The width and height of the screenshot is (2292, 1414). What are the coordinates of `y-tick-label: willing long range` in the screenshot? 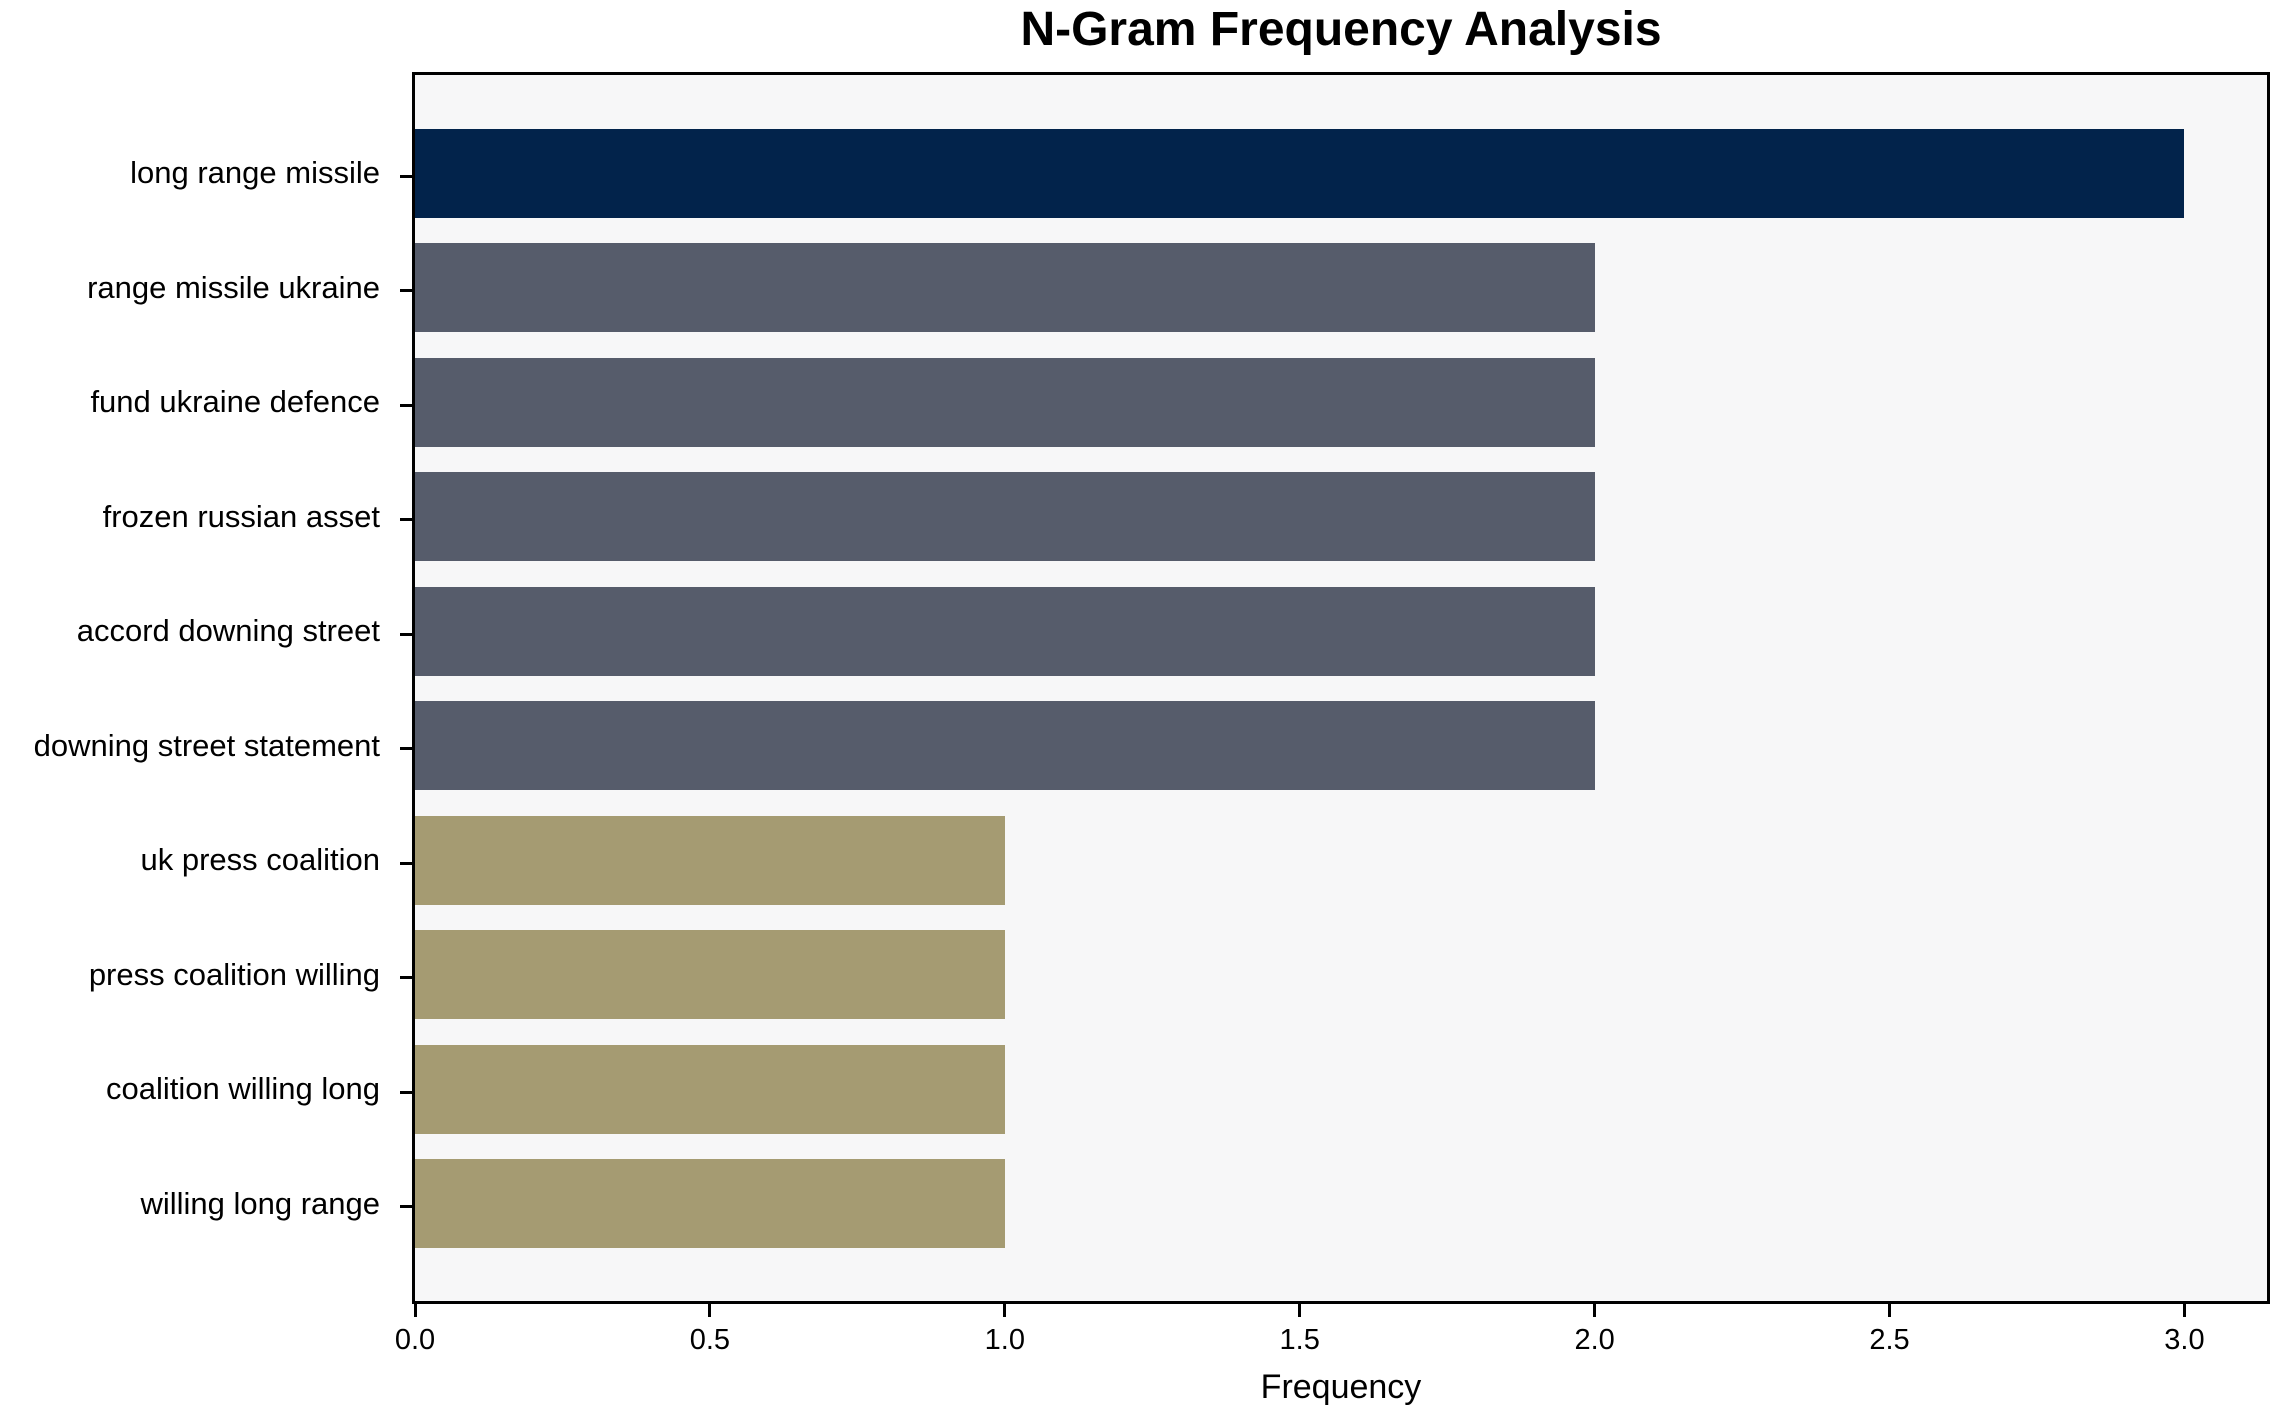 It's located at (260, 1203).